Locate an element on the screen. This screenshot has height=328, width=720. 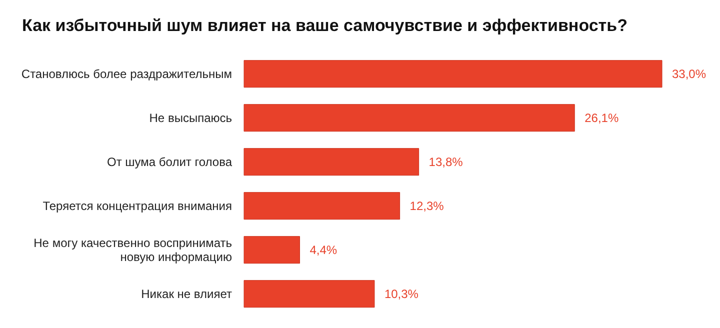
y-tick-label: От шума болит голова is located at coordinates (169, 162).